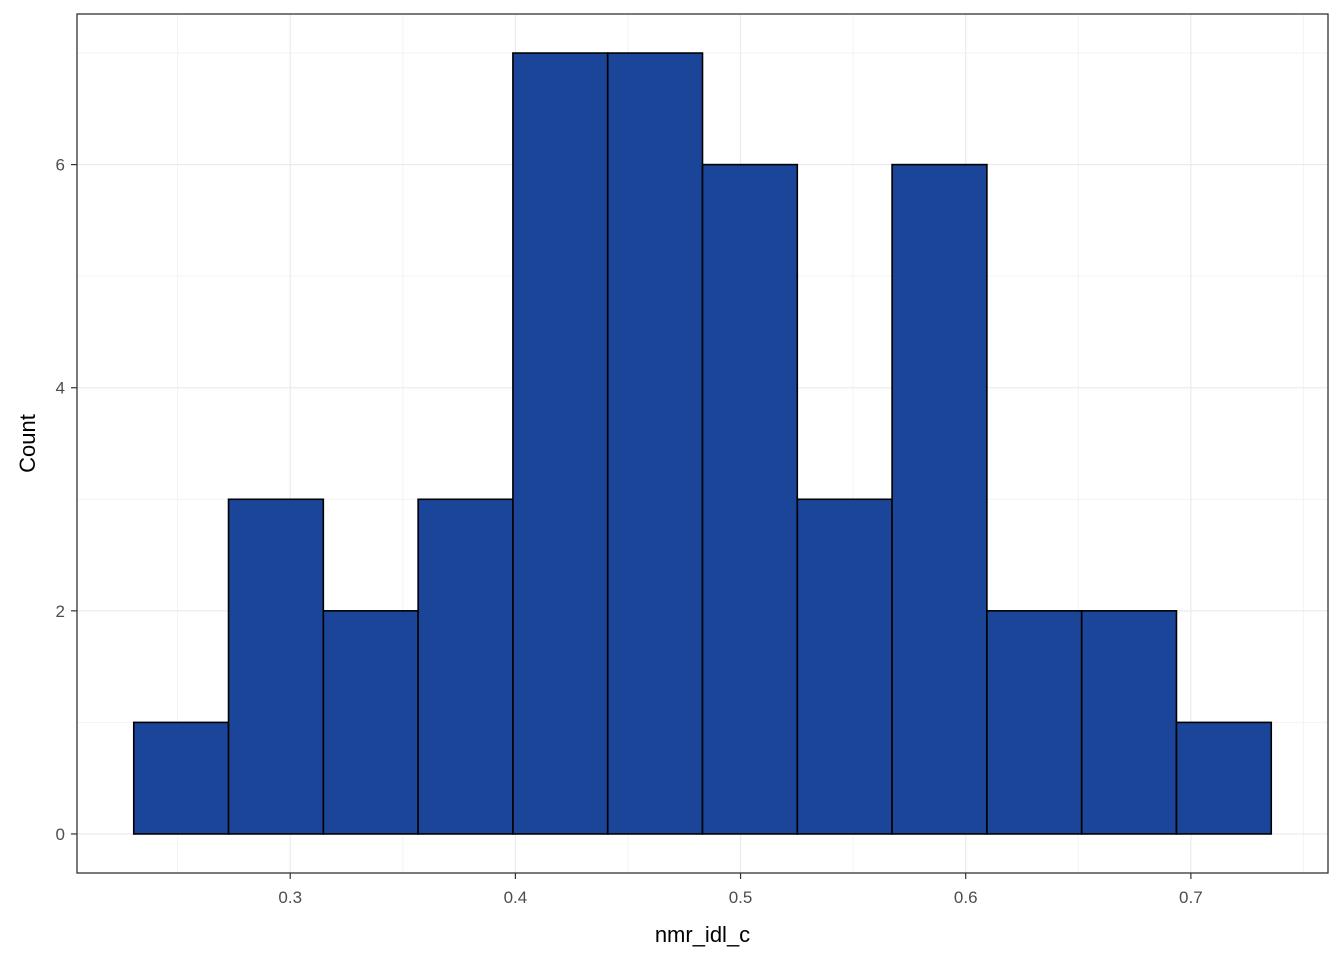  What do you see at coordinates (1191, 897) in the screenshot?
I see `x-tick-label: 0.7` at bounding box center [1191, 897].